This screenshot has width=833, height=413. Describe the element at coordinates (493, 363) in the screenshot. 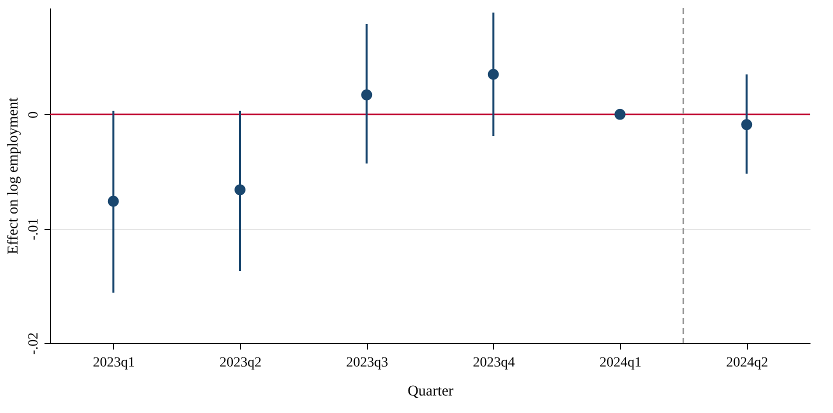

I see `x-tick-label: 2023q4` at that location.